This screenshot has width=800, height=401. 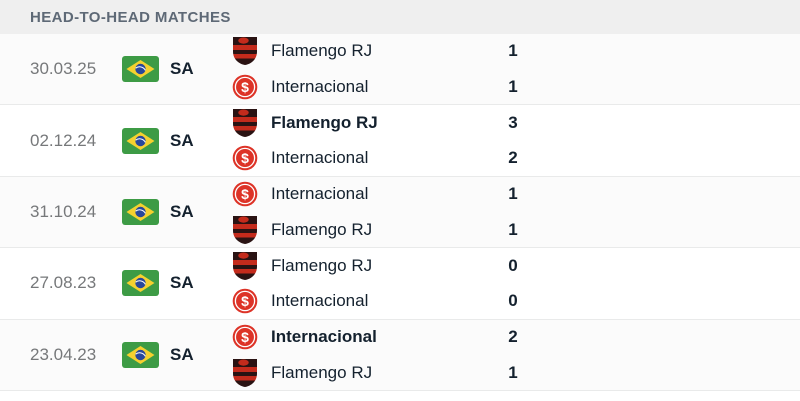 I want to click on match-date: 02.12.24, so click(x=63, y=140).